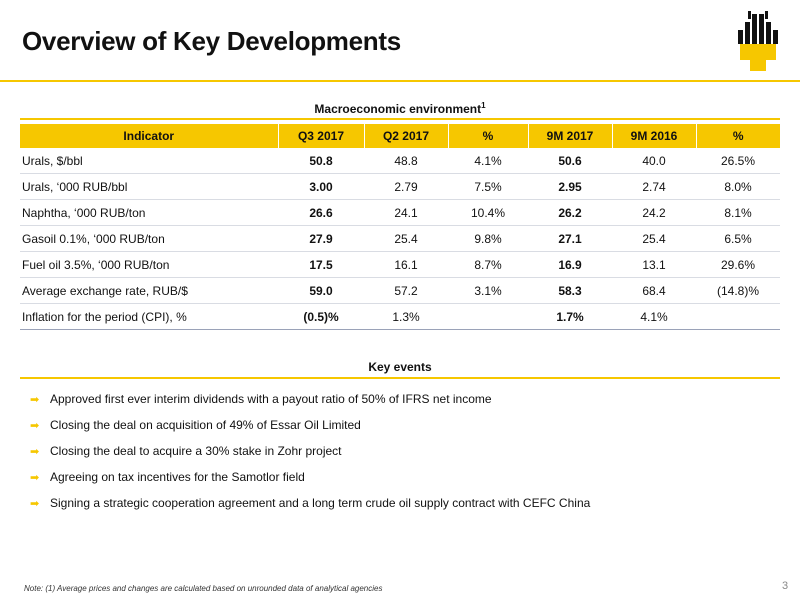 Image resolution: width=800 pixels, height=600 pixels. Describe the element at coordinates (321, 238) in the screenshot. I see `q3-2017-cell: 27.9` at that location.